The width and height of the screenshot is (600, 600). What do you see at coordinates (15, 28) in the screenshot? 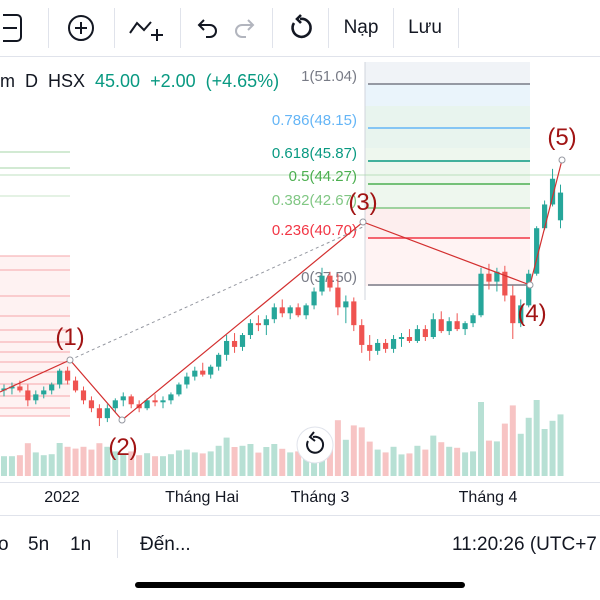
I see `chart-type-icon` at bounding box center [15, 28].